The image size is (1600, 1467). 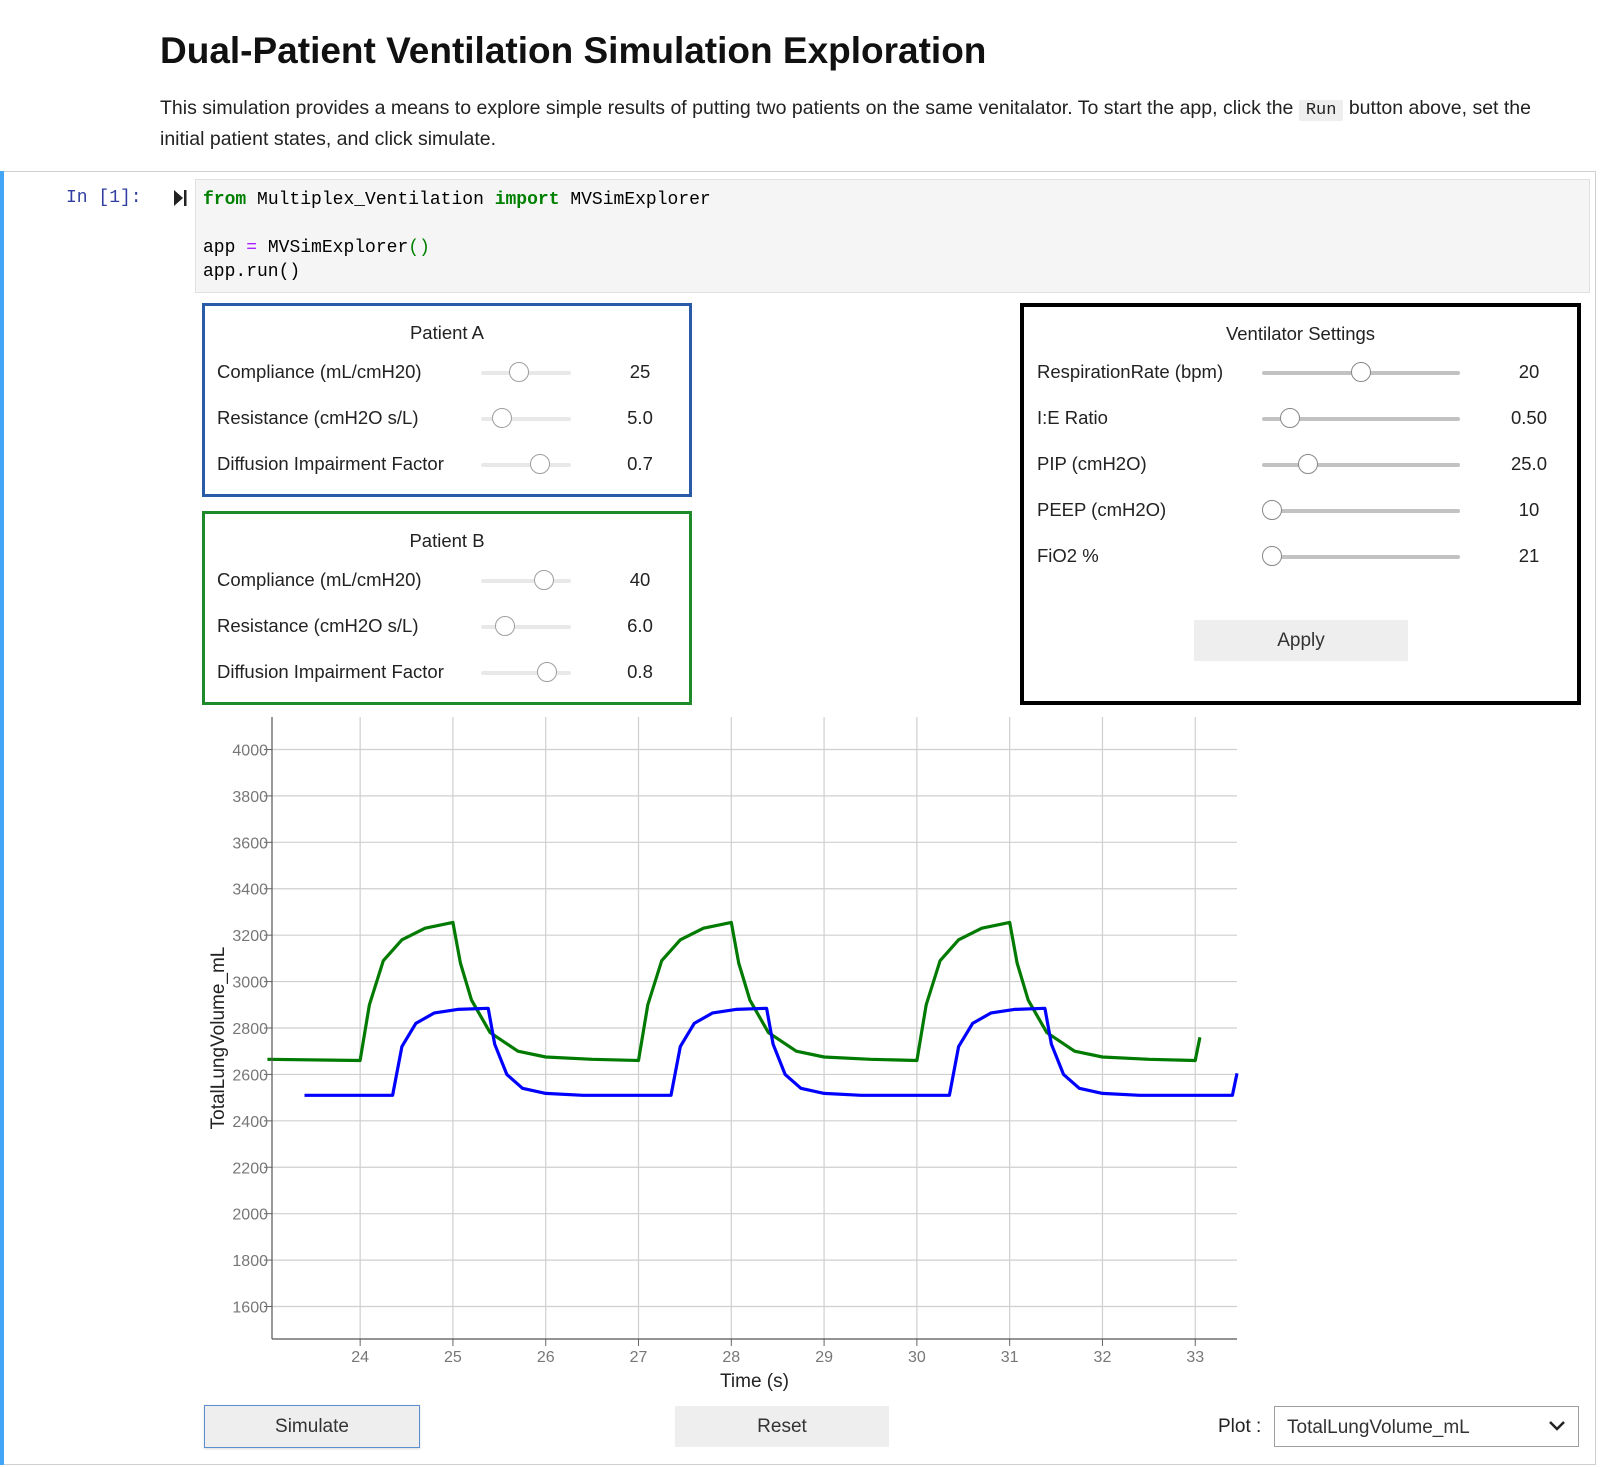 I want to click on x-tick-label: 27, so click(x=639, y=1357).